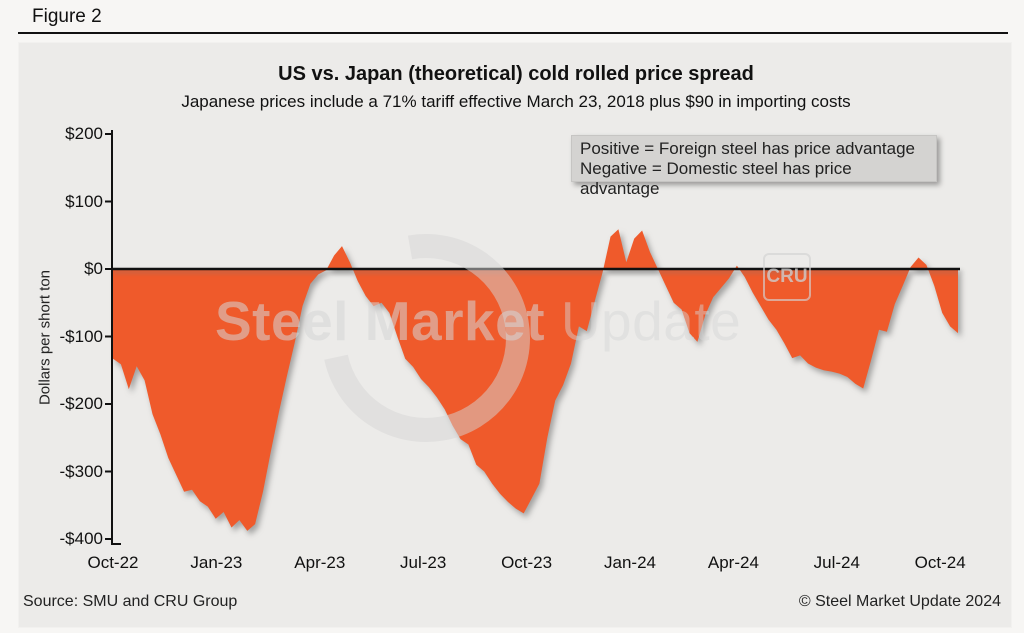 The height and width of the screenshot is (633, 1024). What do you see at coordinates (67, 16) in the screenshot?
I see `figure-label: Figure 2` at bounding box center [67, 16].